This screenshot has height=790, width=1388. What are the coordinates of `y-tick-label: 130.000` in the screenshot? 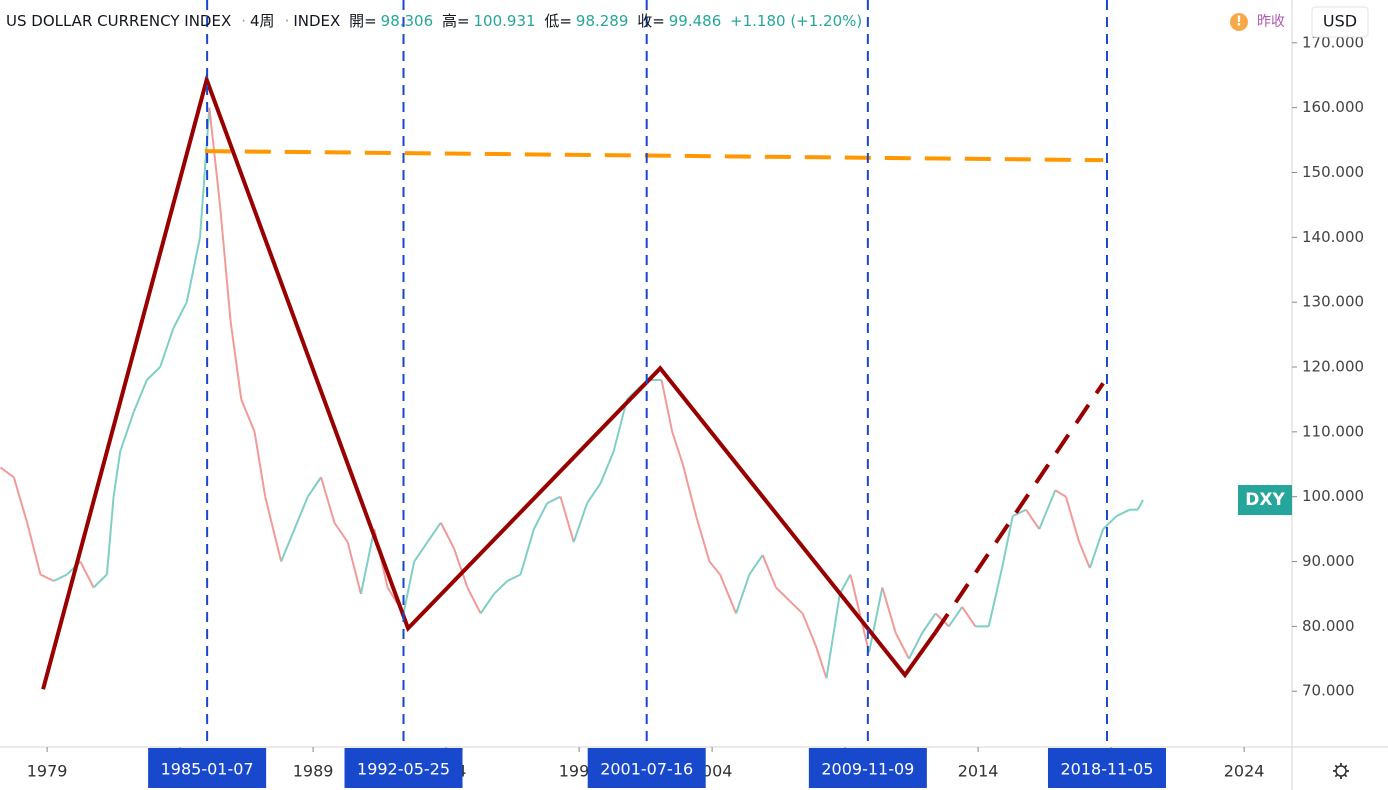 It's located at (1333, 302).